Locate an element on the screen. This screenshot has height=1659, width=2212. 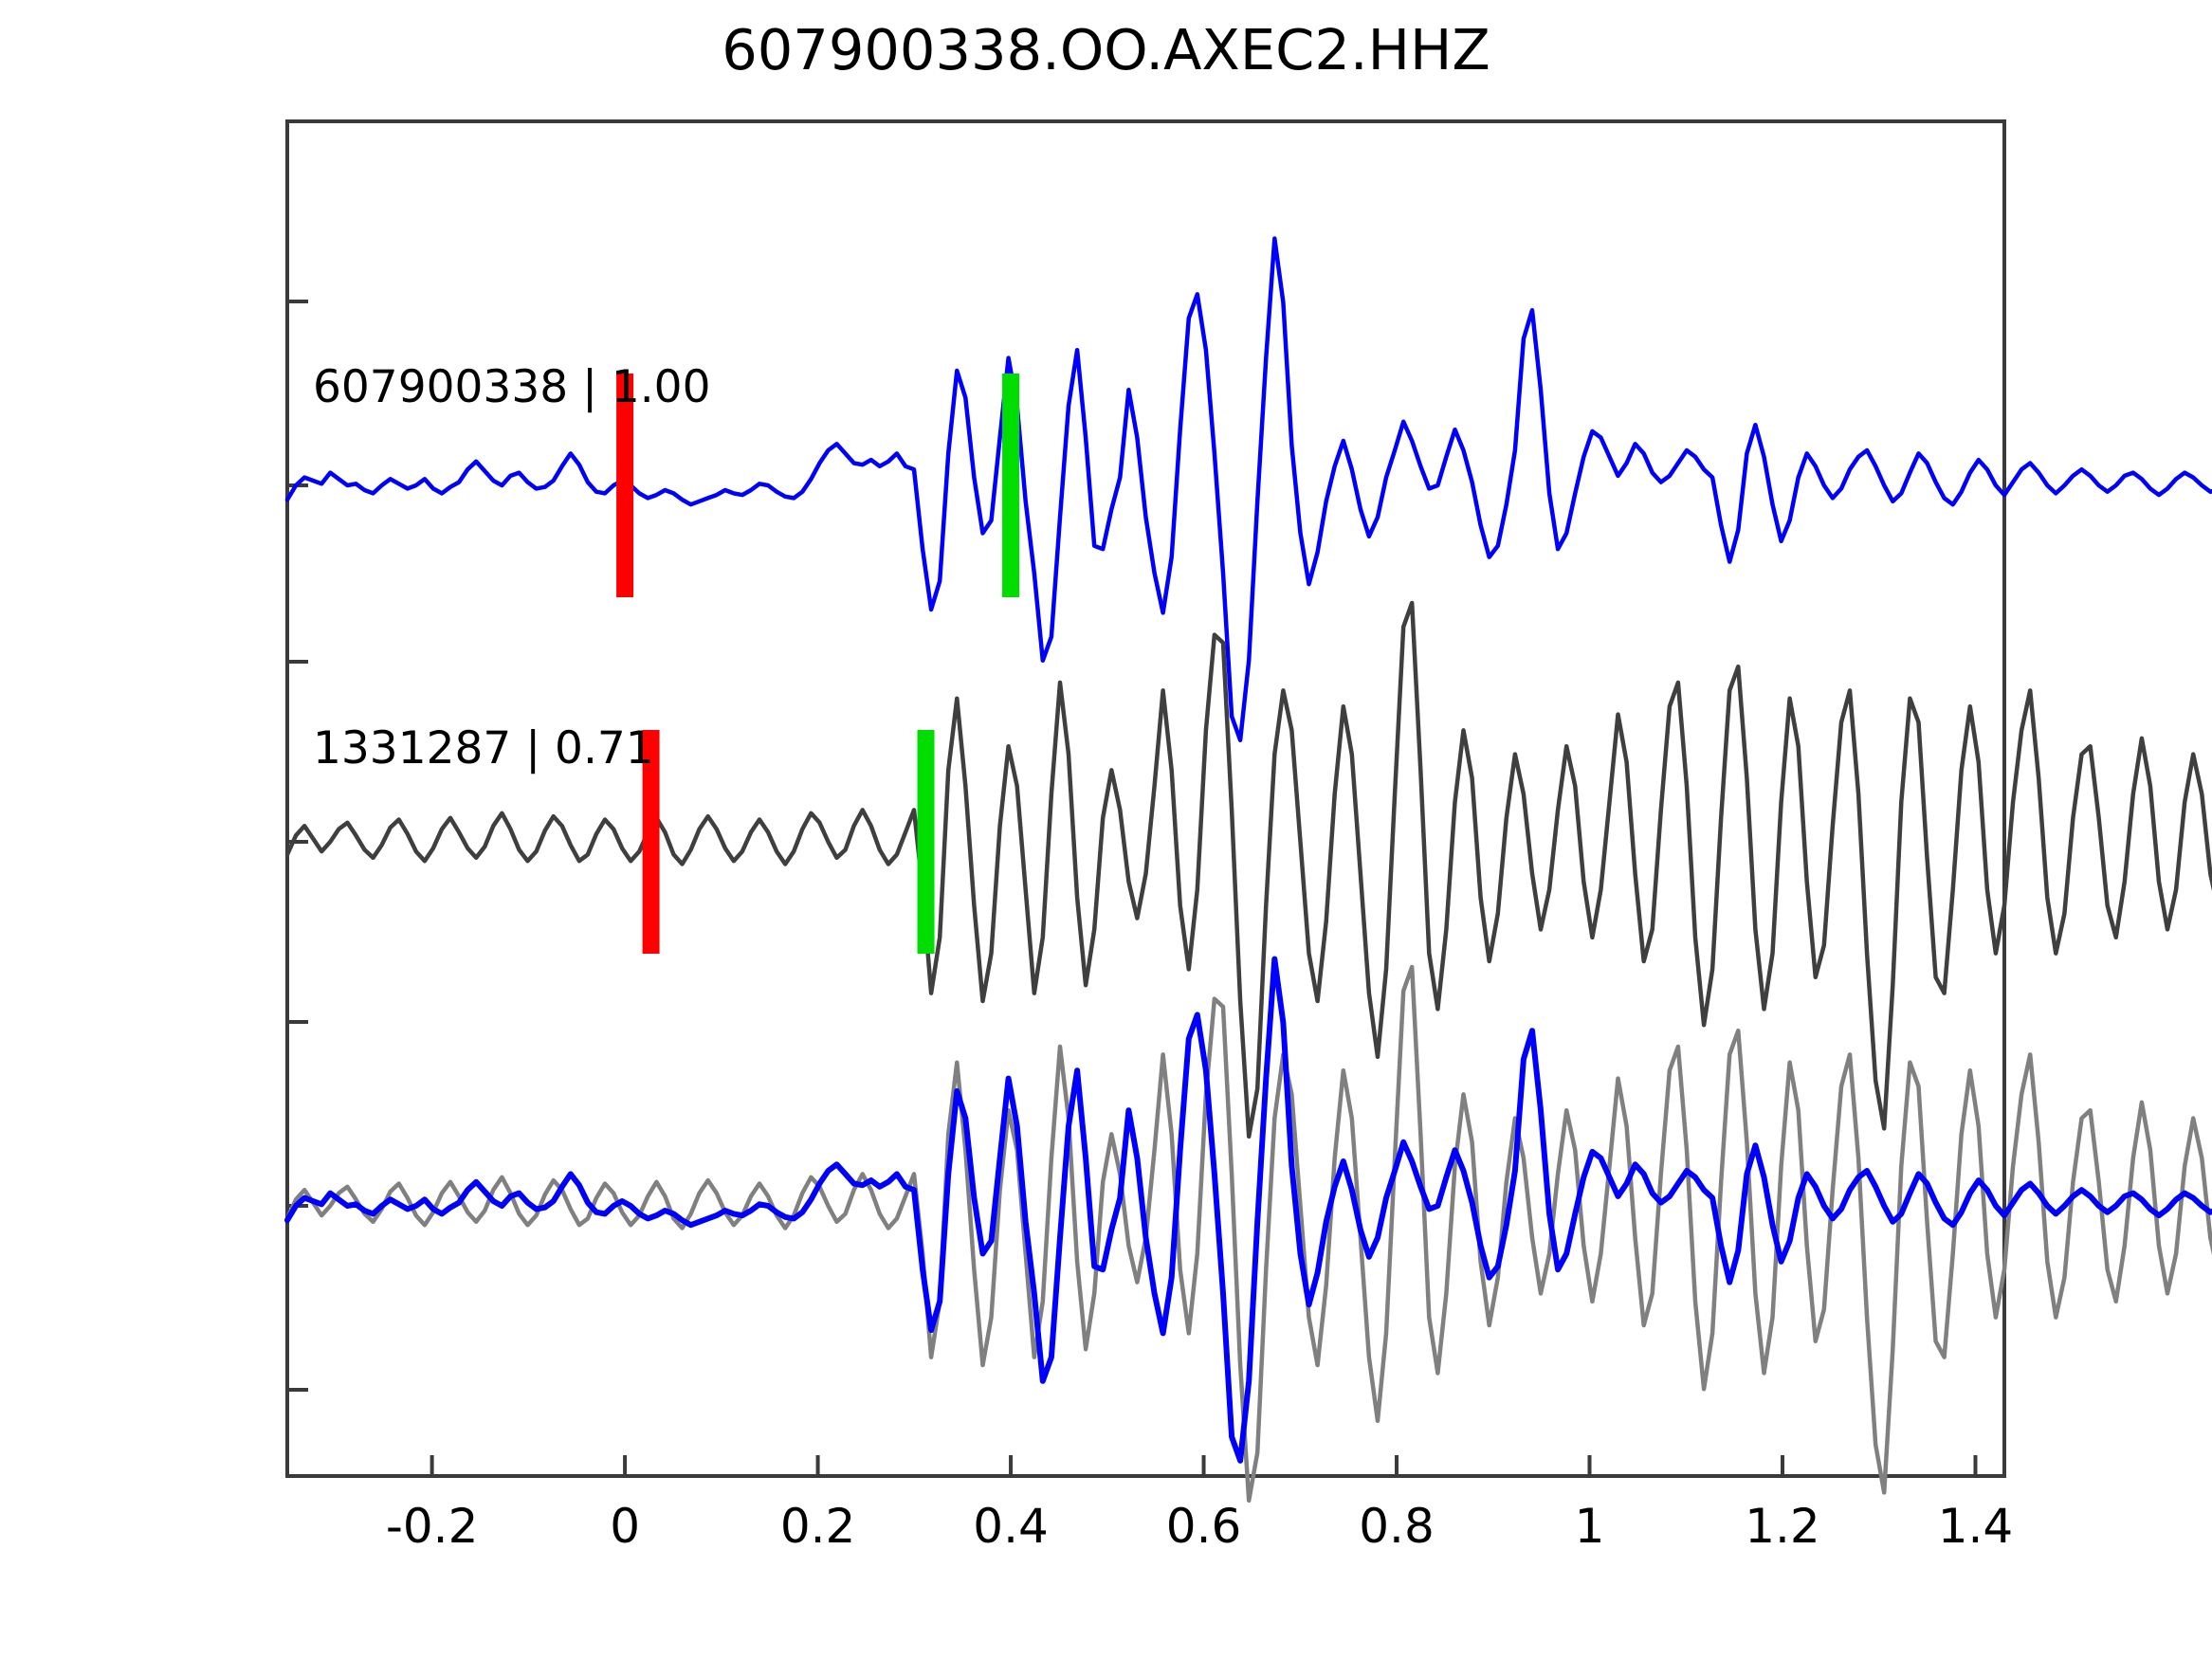
pick-markers is located at coordinates (818, 664).